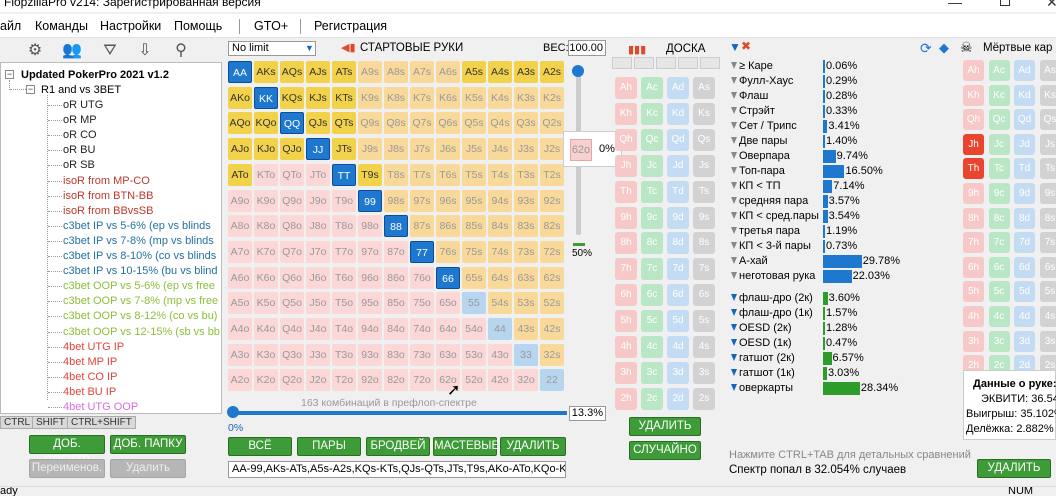  Describe the element at coordinates (292, 123) in the screenshot. I see `hand-cell: QQ` at that location.